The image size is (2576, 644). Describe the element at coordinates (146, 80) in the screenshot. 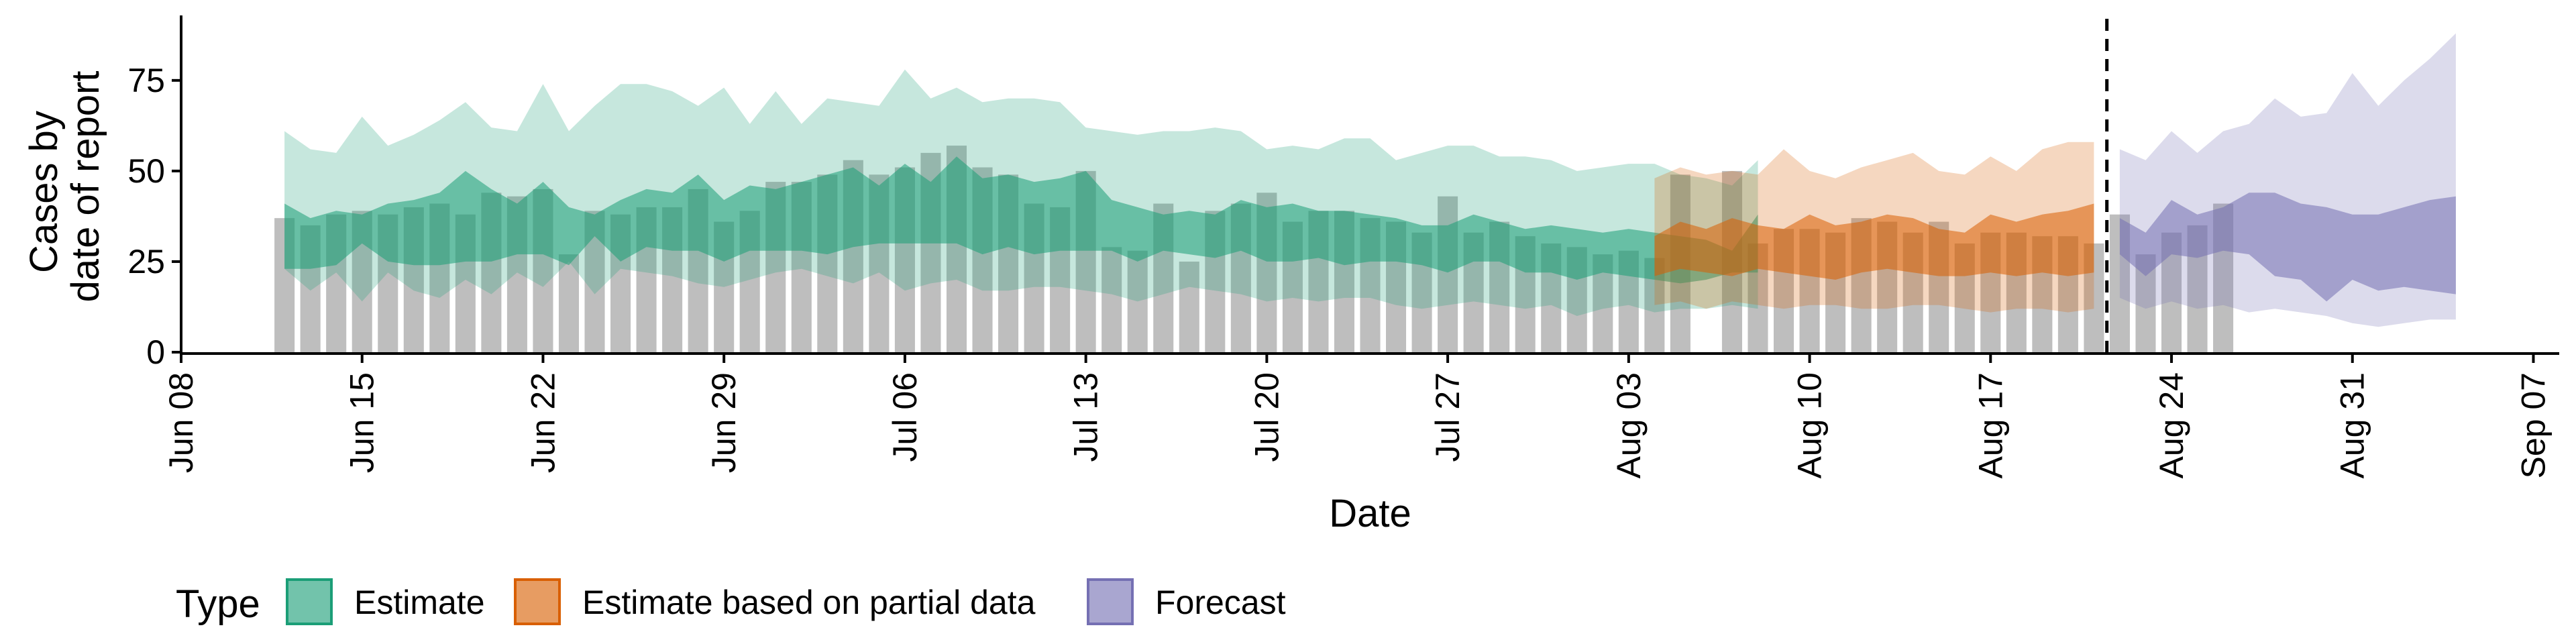

I see `y-tick-label: 75` at that location.